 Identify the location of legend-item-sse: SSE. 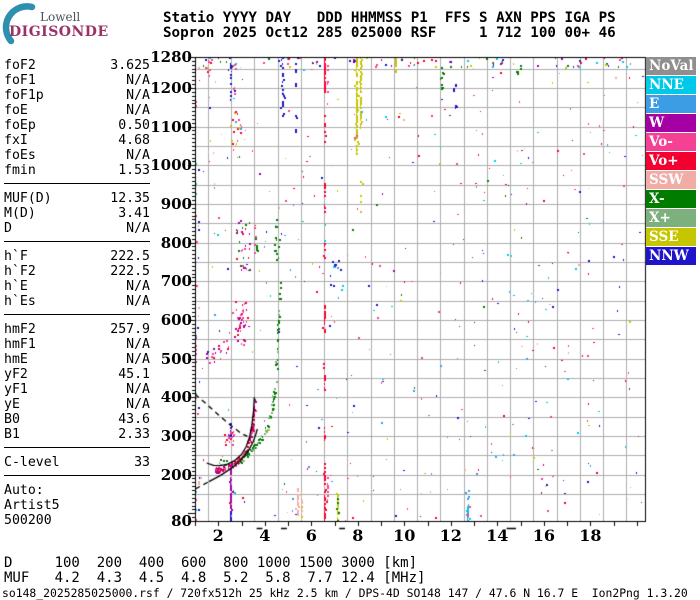
(671, 237).